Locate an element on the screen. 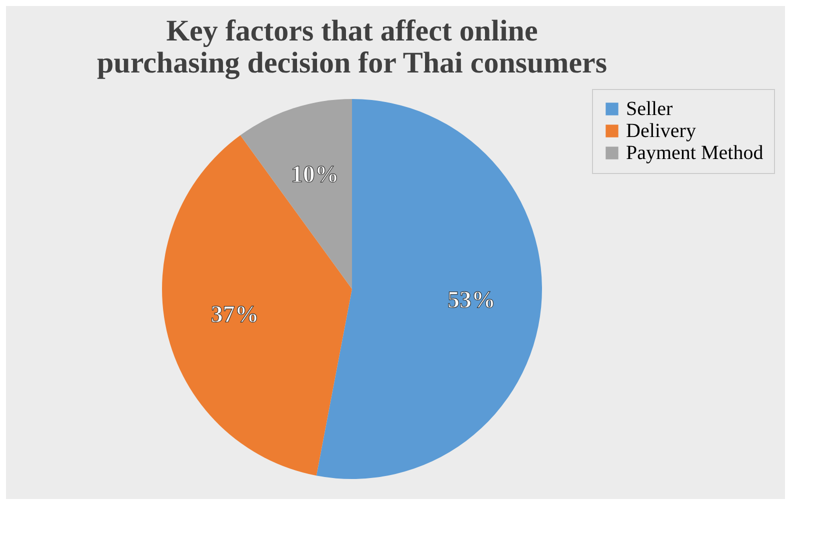 The image size is (817, 547). data-label: 53% is located at coordinates (471, 300).